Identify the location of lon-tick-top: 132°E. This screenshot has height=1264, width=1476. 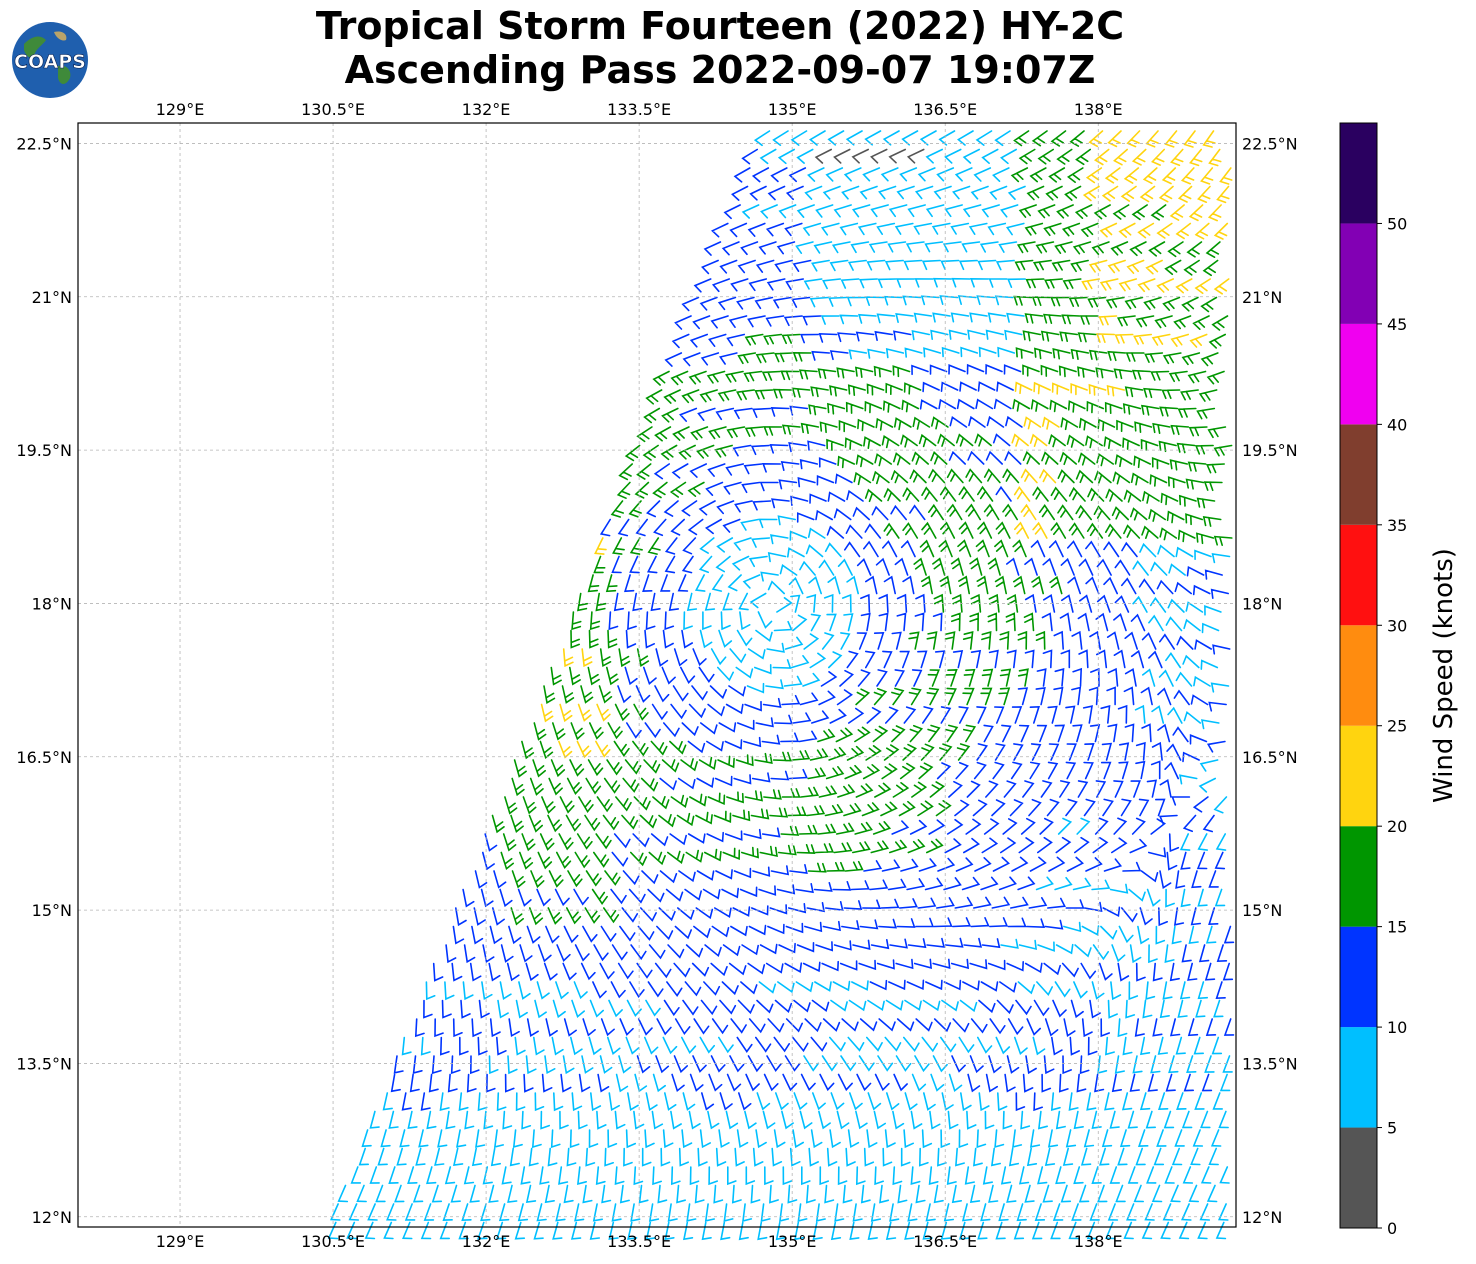
(486, 109).